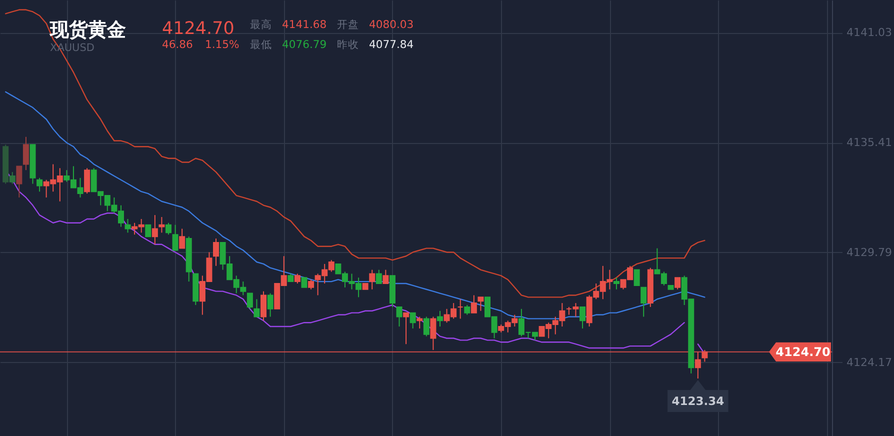 Image resolution: width=894 pixels, height=436 pixels. Describe the element at coordinates (348, 45) in the screenshot. I see `annotation: 昨收` at that location.